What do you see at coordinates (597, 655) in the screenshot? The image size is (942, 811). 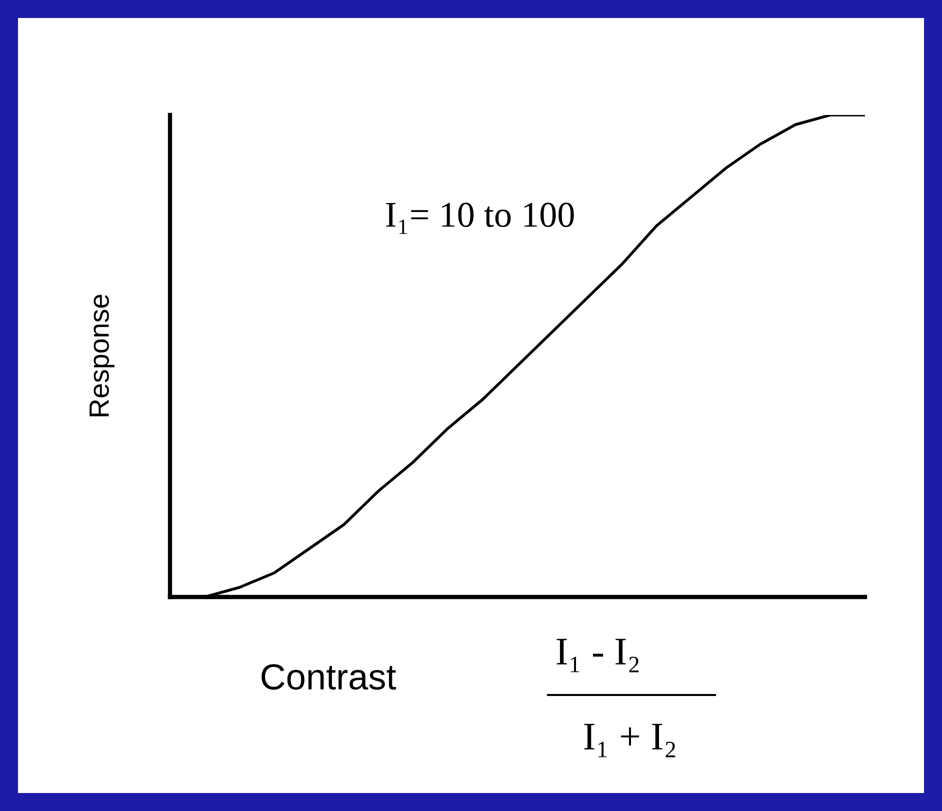 I see `text: I₁ - I₂` at bounding box center [597, 655].